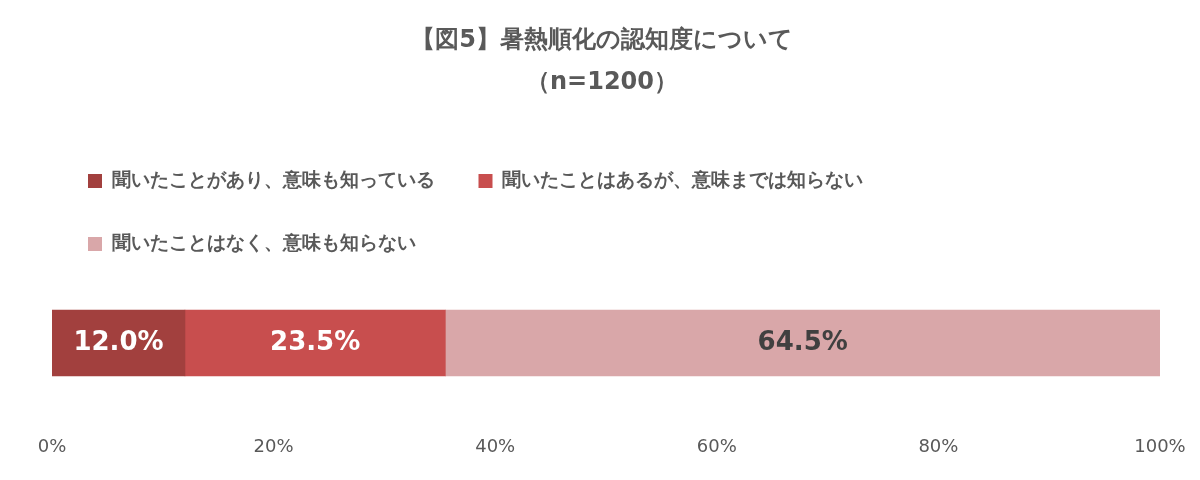 The height and width of the screenshot is (480, 1200). Describe the element at coordinates (273, 445) in the screenshot. I see `x-tick-label: 20%` at that location.